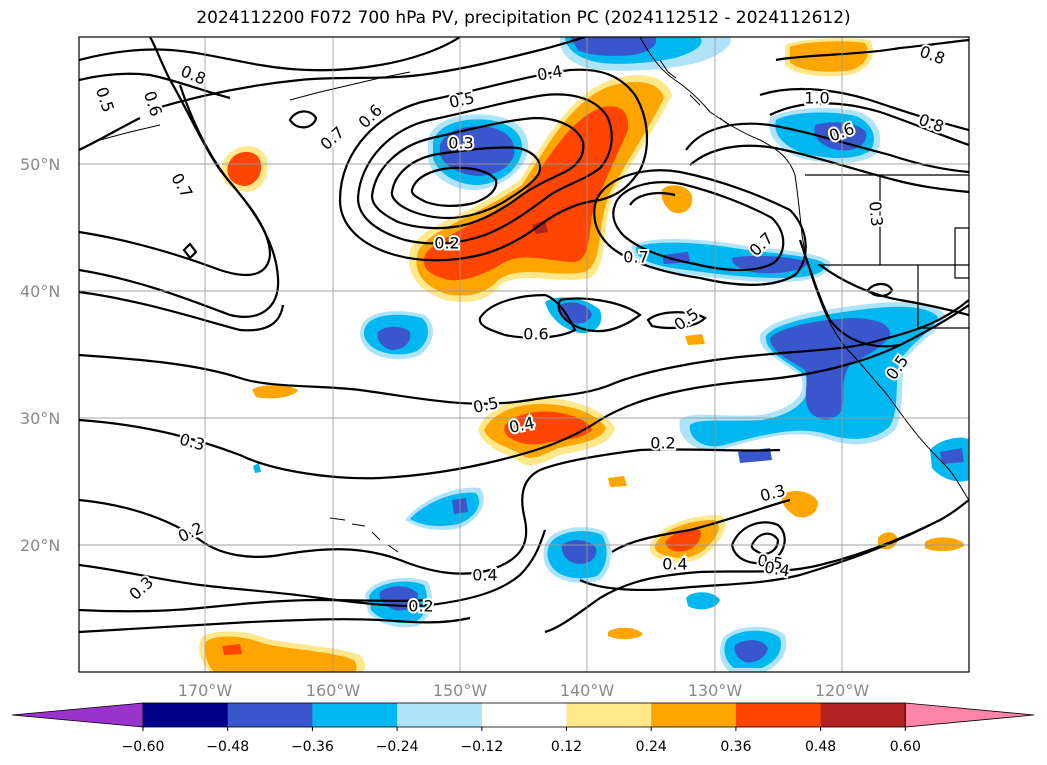  I want to click on colorbar-tick-label: 0.12, so click(566, 747).